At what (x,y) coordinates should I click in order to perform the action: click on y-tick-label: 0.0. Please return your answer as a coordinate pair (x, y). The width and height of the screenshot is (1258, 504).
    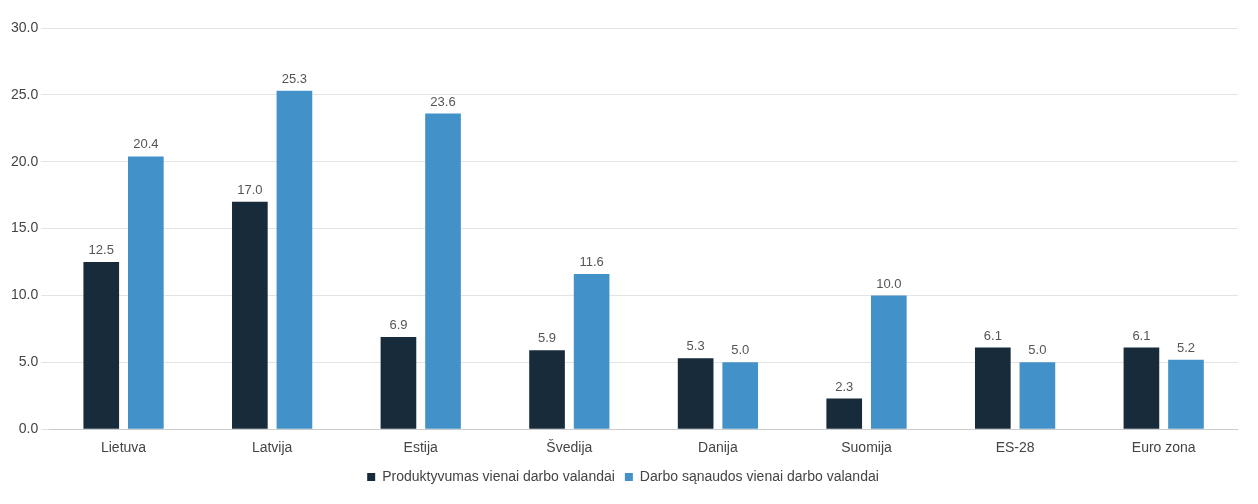
    Looking at the image, I should click on (28, 428).